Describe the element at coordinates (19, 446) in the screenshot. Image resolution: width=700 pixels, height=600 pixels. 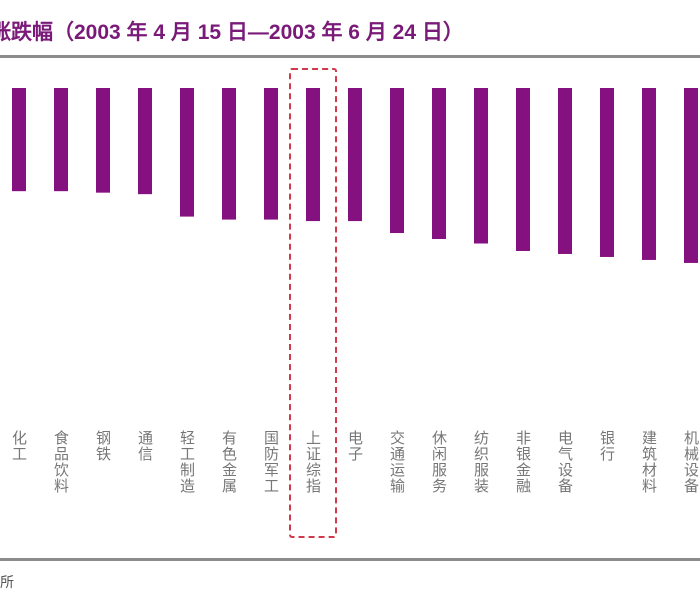
I see `x-tick-label: 化工` at that location.